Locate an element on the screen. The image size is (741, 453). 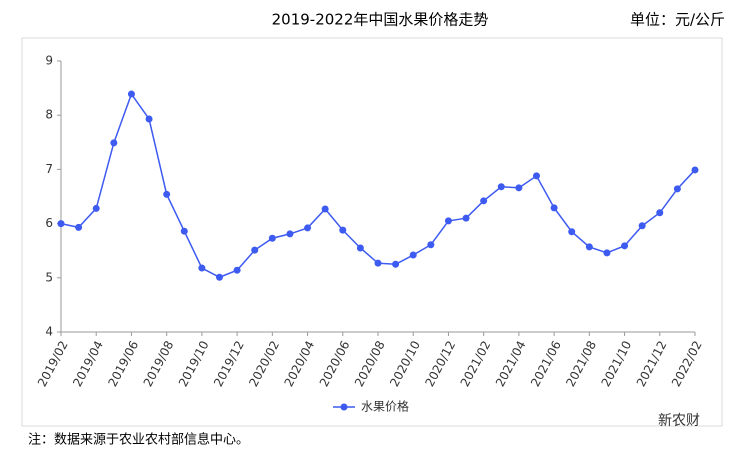
x-tick-label: 2021/12 is located at coordinates (652, 363).